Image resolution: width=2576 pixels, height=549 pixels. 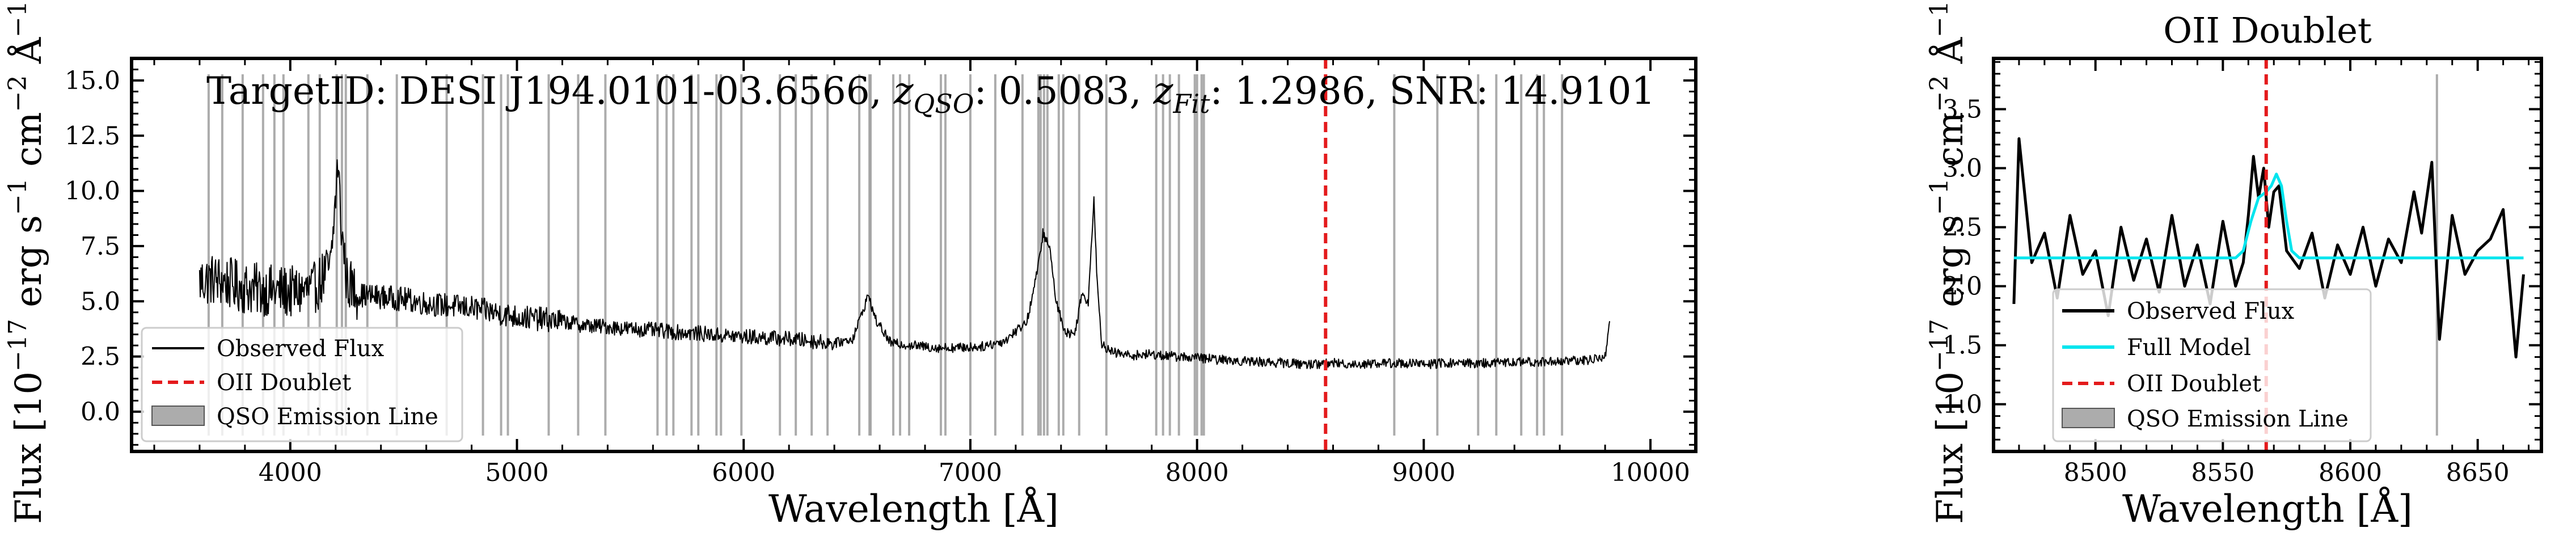 What do you see at coordinates (1962, 345) in the screenshot?
I see `y-tick-label: 1.5` at bounding box center [1962, 345].